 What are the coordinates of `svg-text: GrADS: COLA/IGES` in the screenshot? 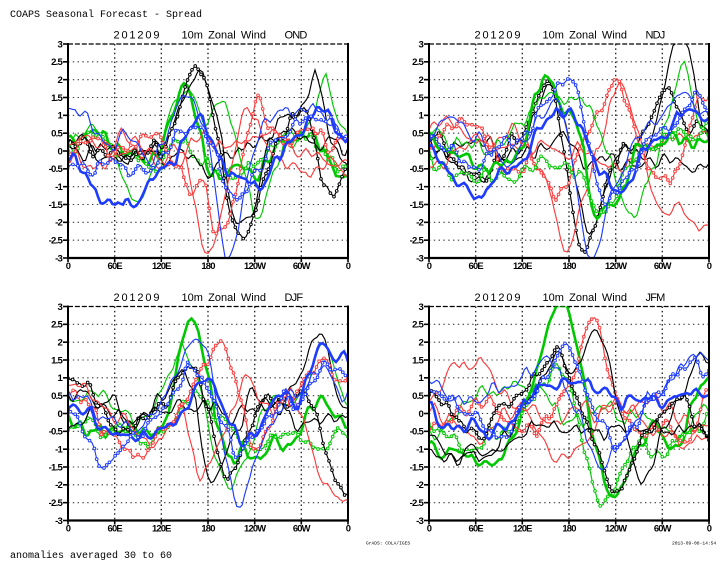 It's located at (388, 544).